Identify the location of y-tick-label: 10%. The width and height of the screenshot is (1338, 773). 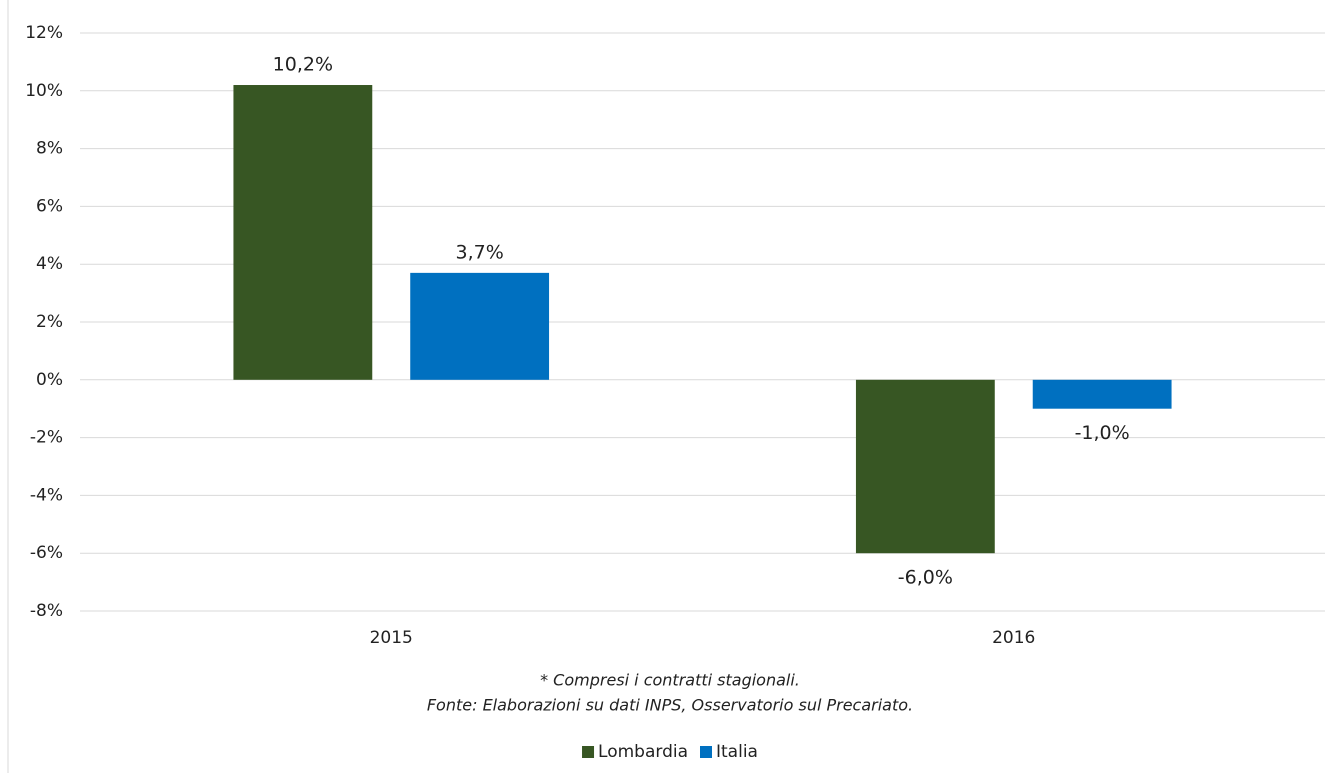
(44, 91).